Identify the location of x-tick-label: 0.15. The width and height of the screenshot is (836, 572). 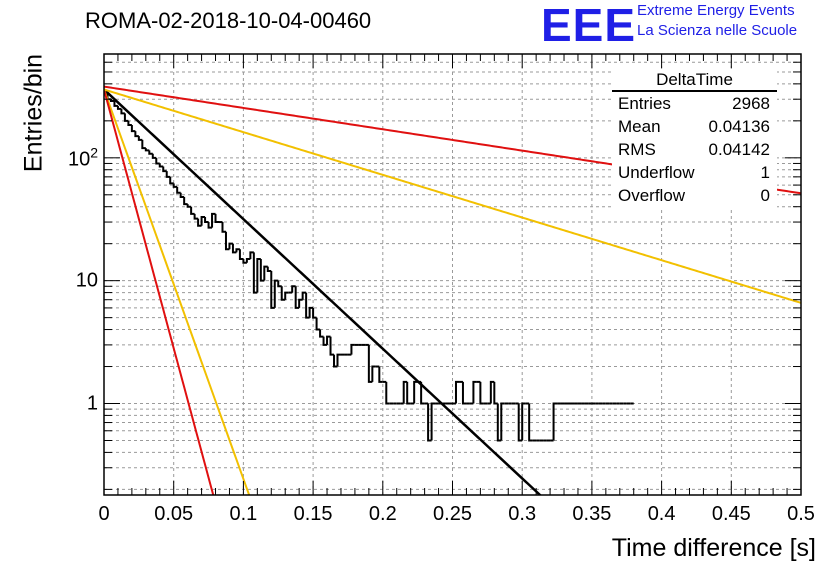
(313, 514).